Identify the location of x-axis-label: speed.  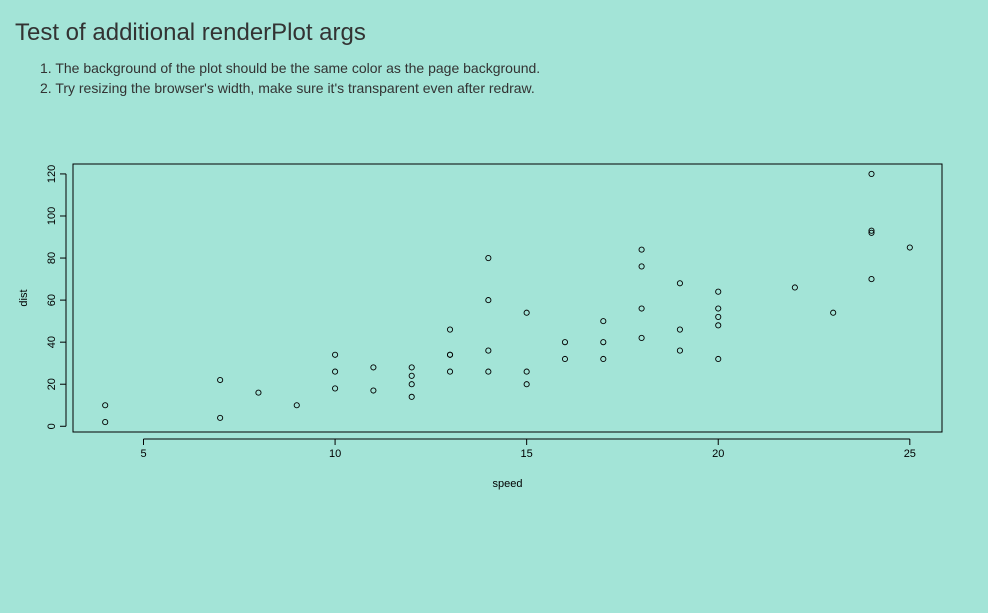
(508, 484).